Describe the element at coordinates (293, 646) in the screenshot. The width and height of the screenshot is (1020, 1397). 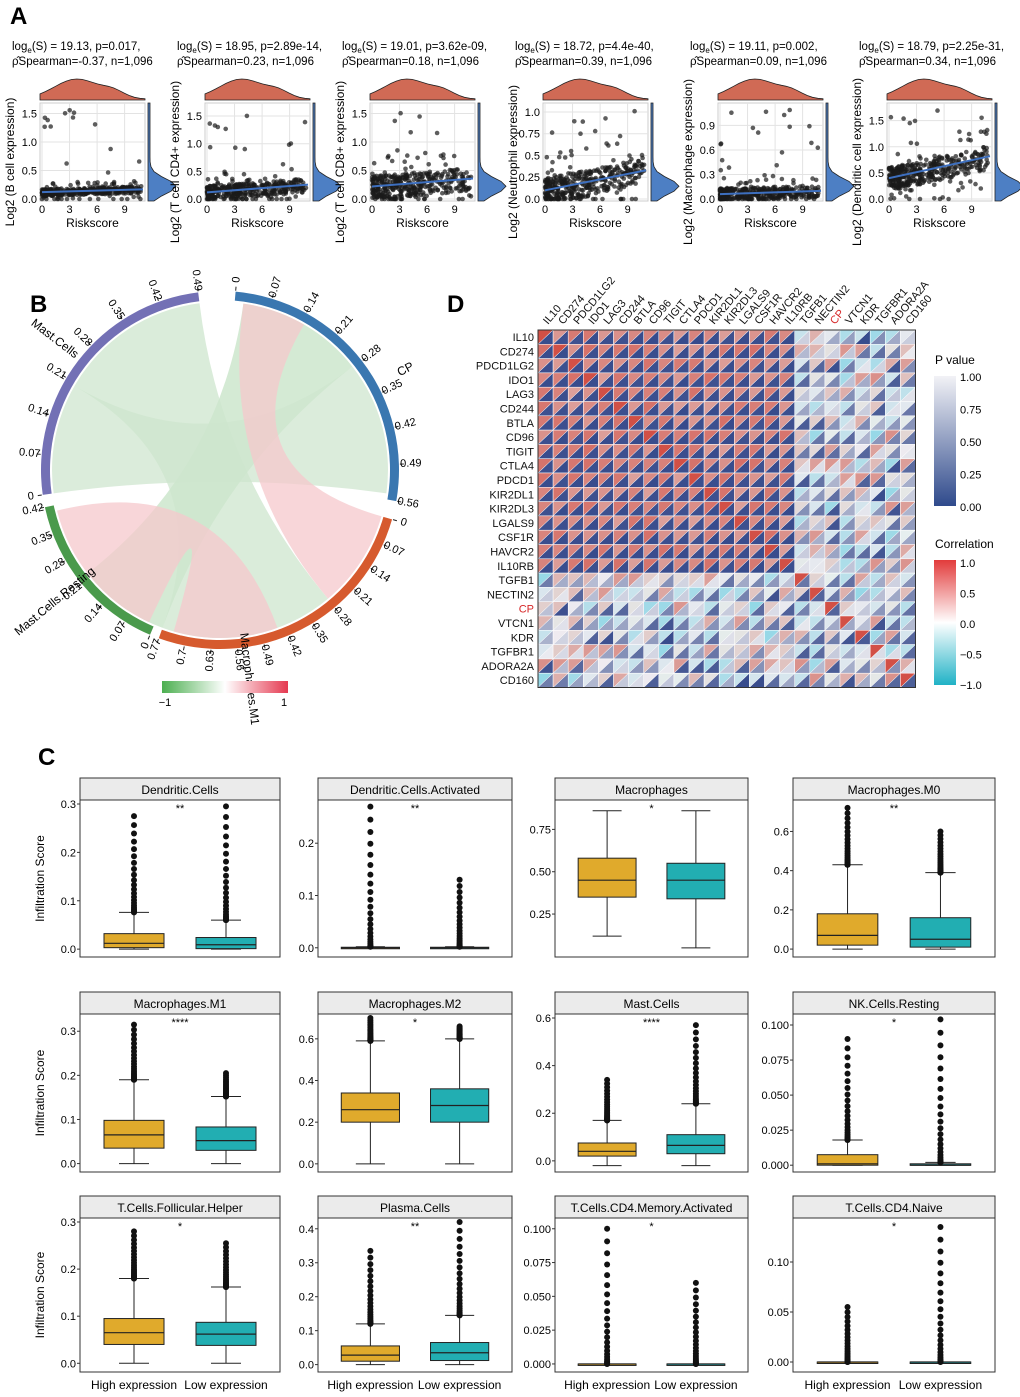
I see `sector-tick-label: 0.42` at that location.